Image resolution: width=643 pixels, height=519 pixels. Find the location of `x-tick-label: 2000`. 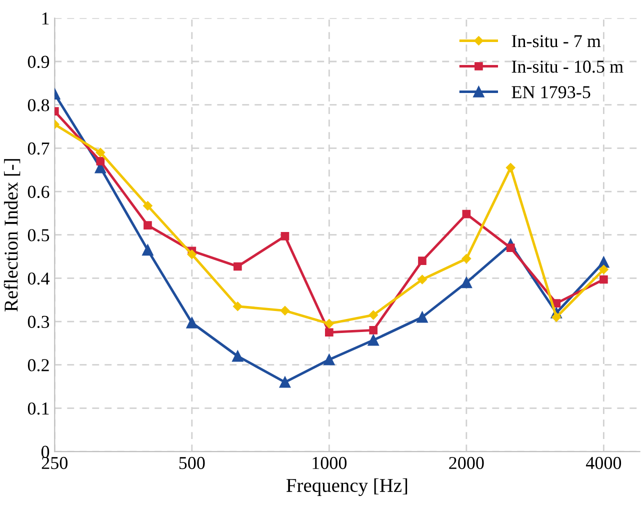

x-tick-label: 2000 is located at coordinates (466, 463).